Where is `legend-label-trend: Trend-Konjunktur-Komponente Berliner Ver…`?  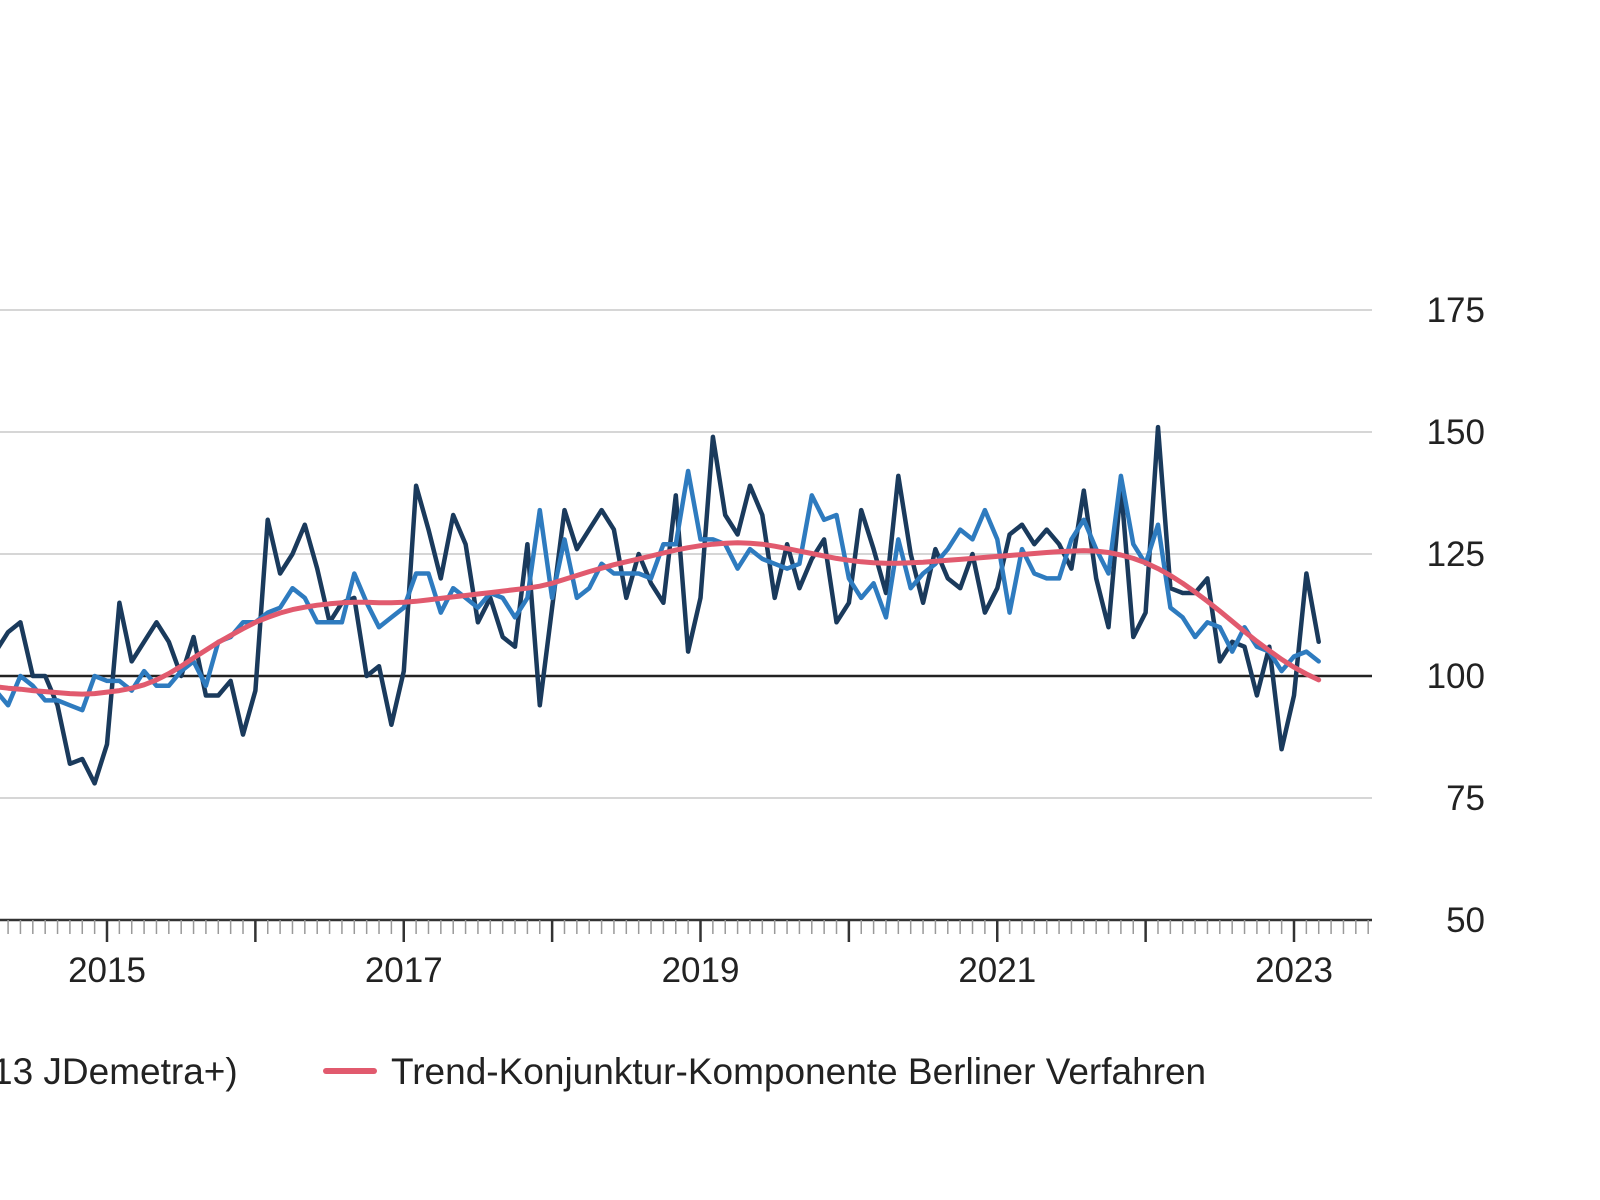 legend-label-trend: Trend-Konjunktur-Komponente Berliner Ver… is located at coordinates (798, 1071).